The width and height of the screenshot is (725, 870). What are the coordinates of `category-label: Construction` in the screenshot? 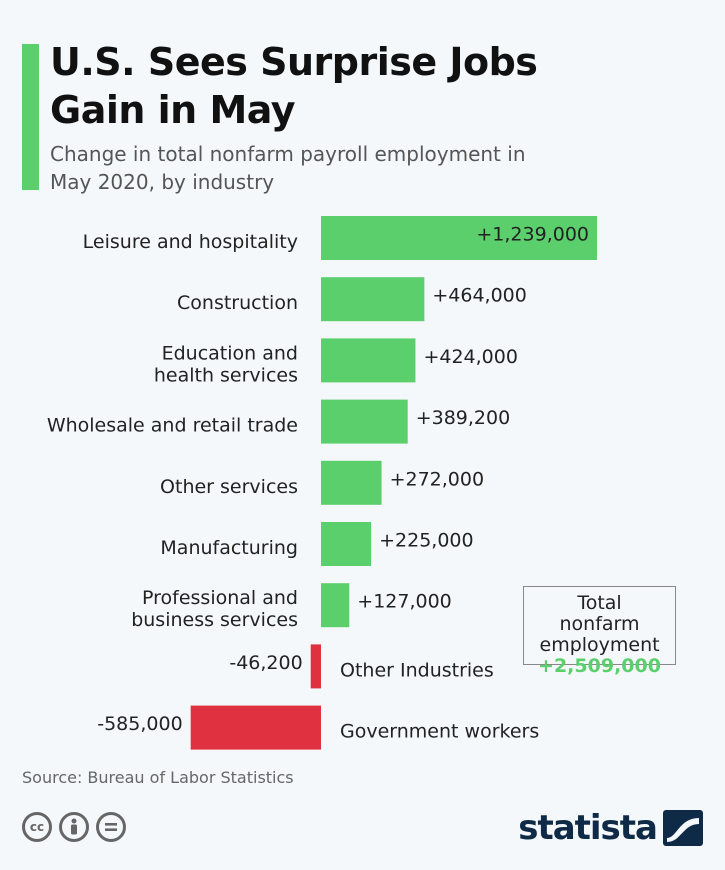 It's located at (237, 303).